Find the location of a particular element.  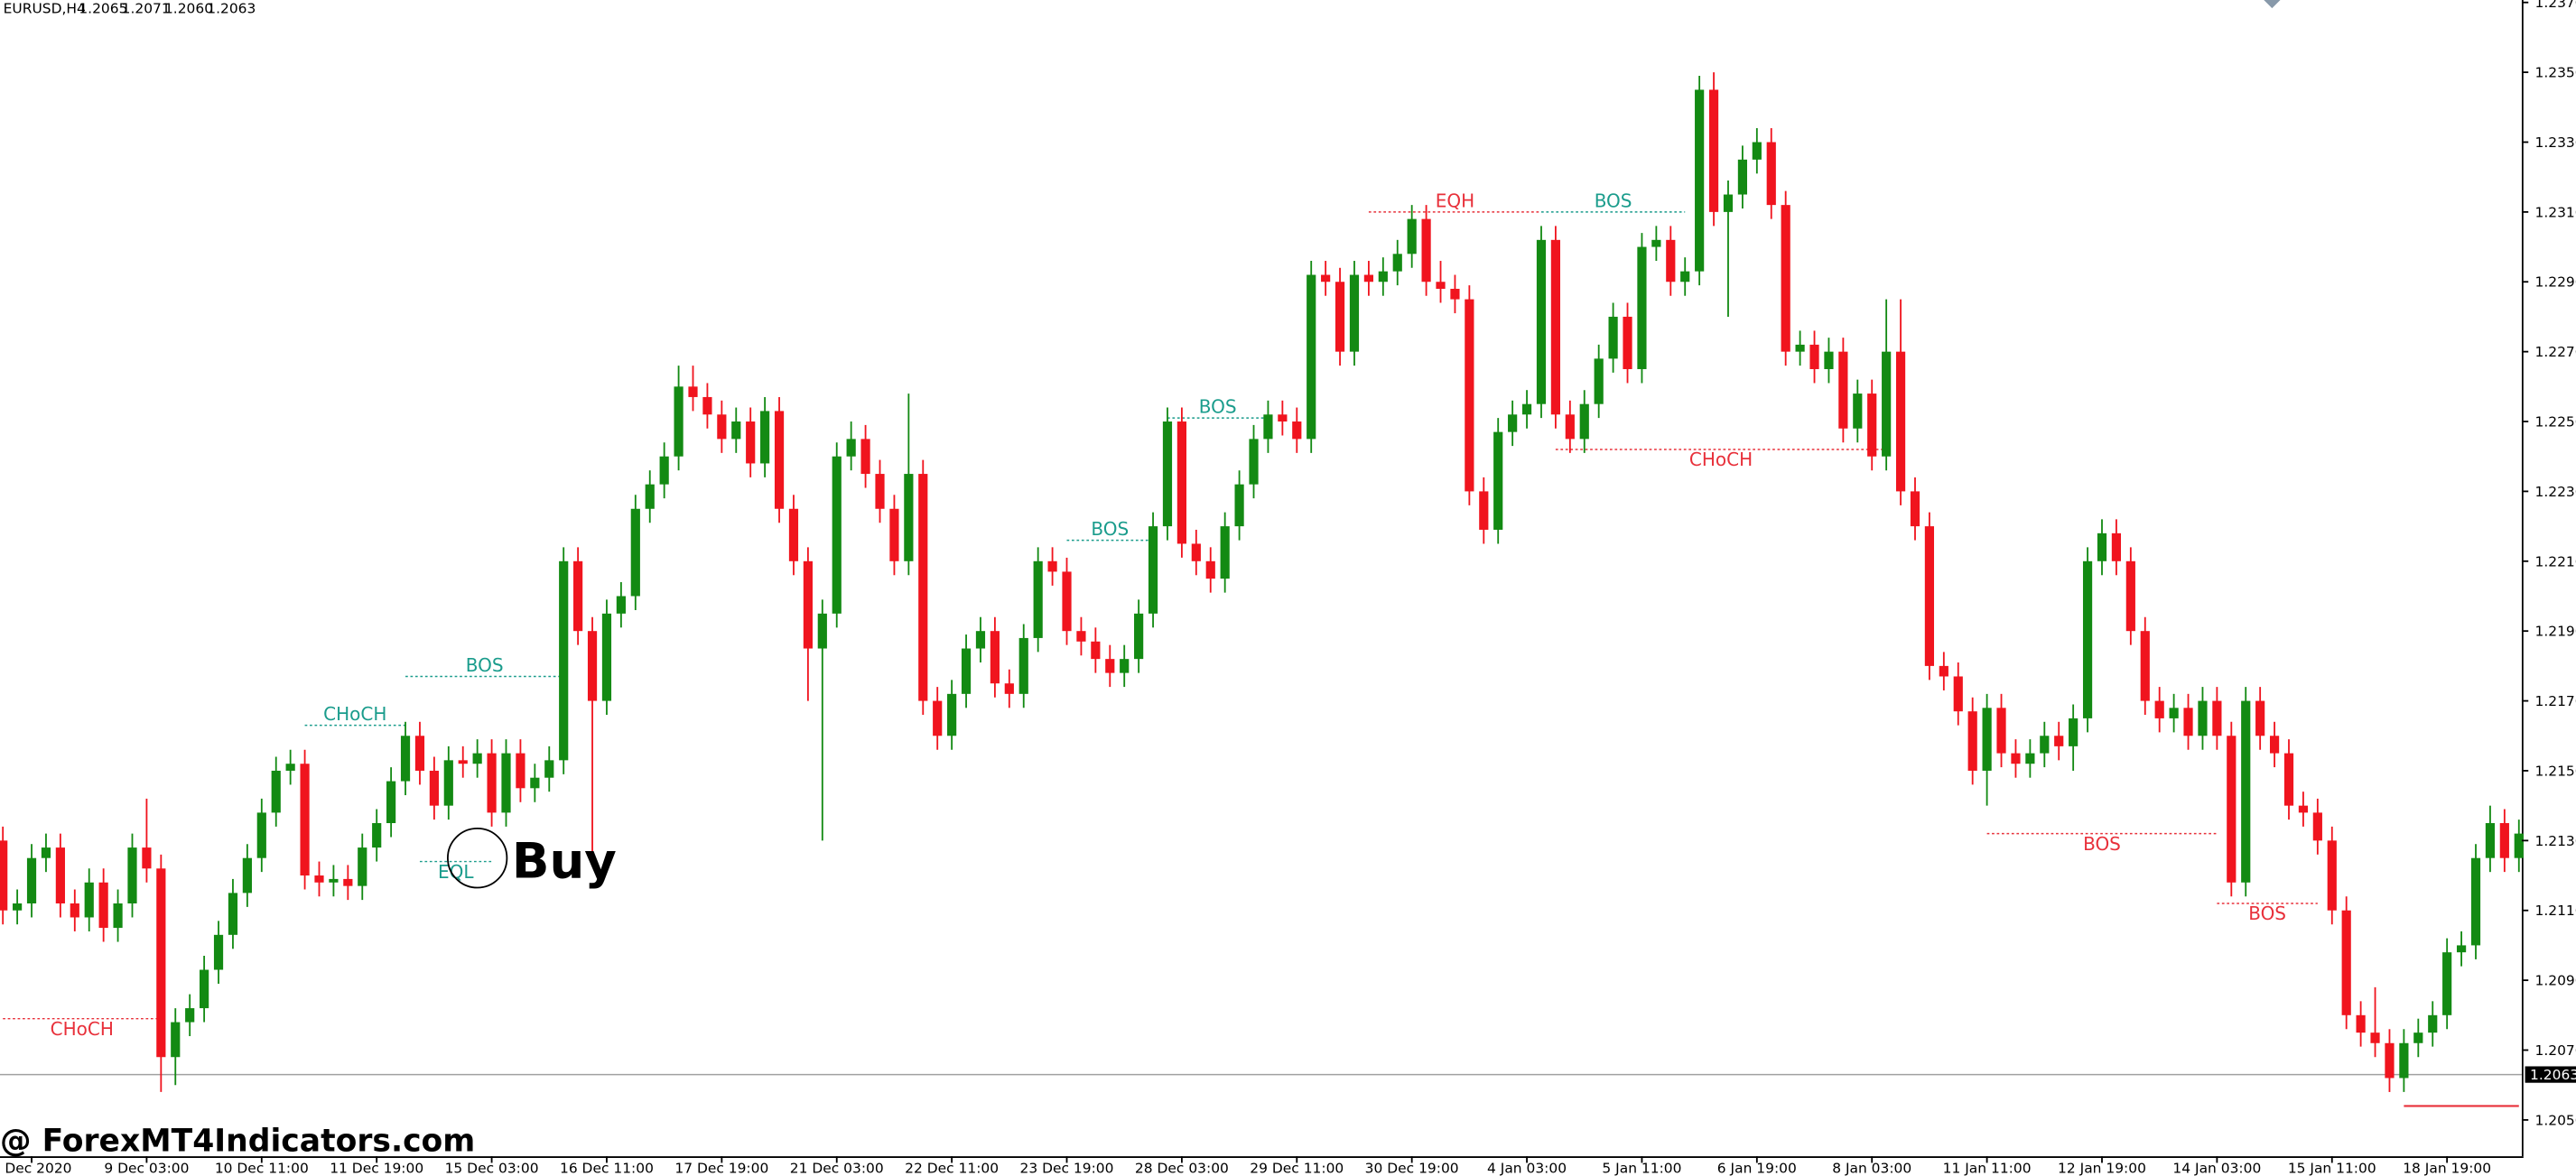

x-tick-label: 8 Jan 03:00 is located at coordinates (1871, 1168).